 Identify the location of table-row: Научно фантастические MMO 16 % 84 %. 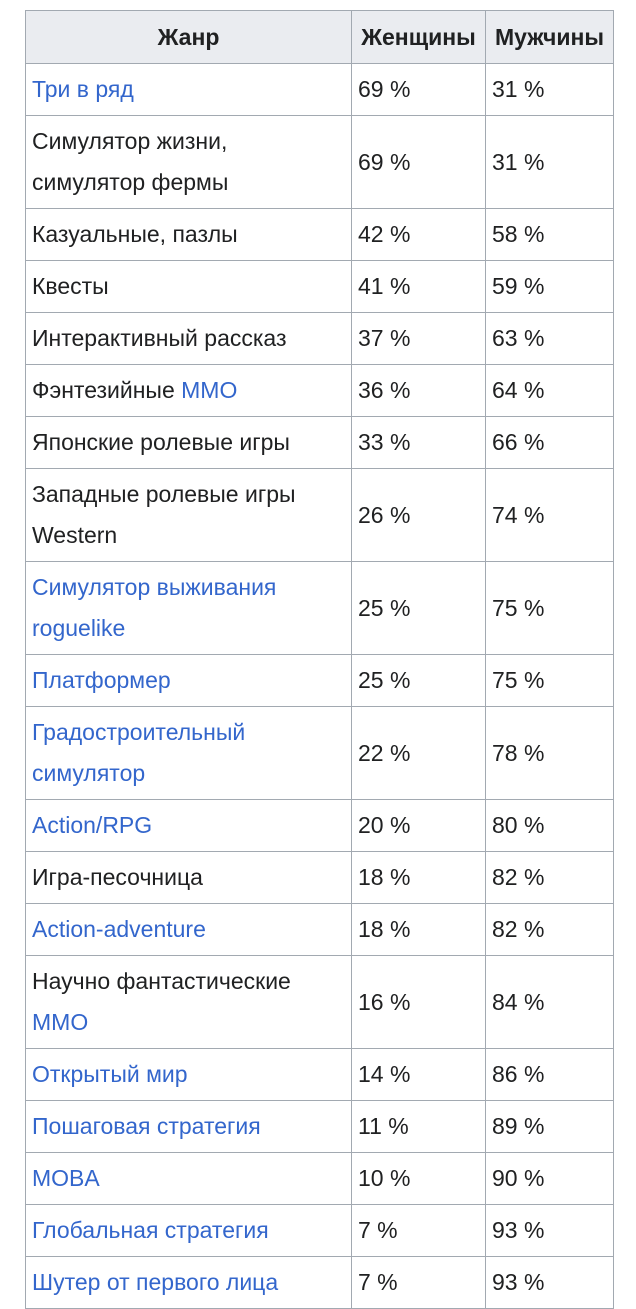
(319, 1002).